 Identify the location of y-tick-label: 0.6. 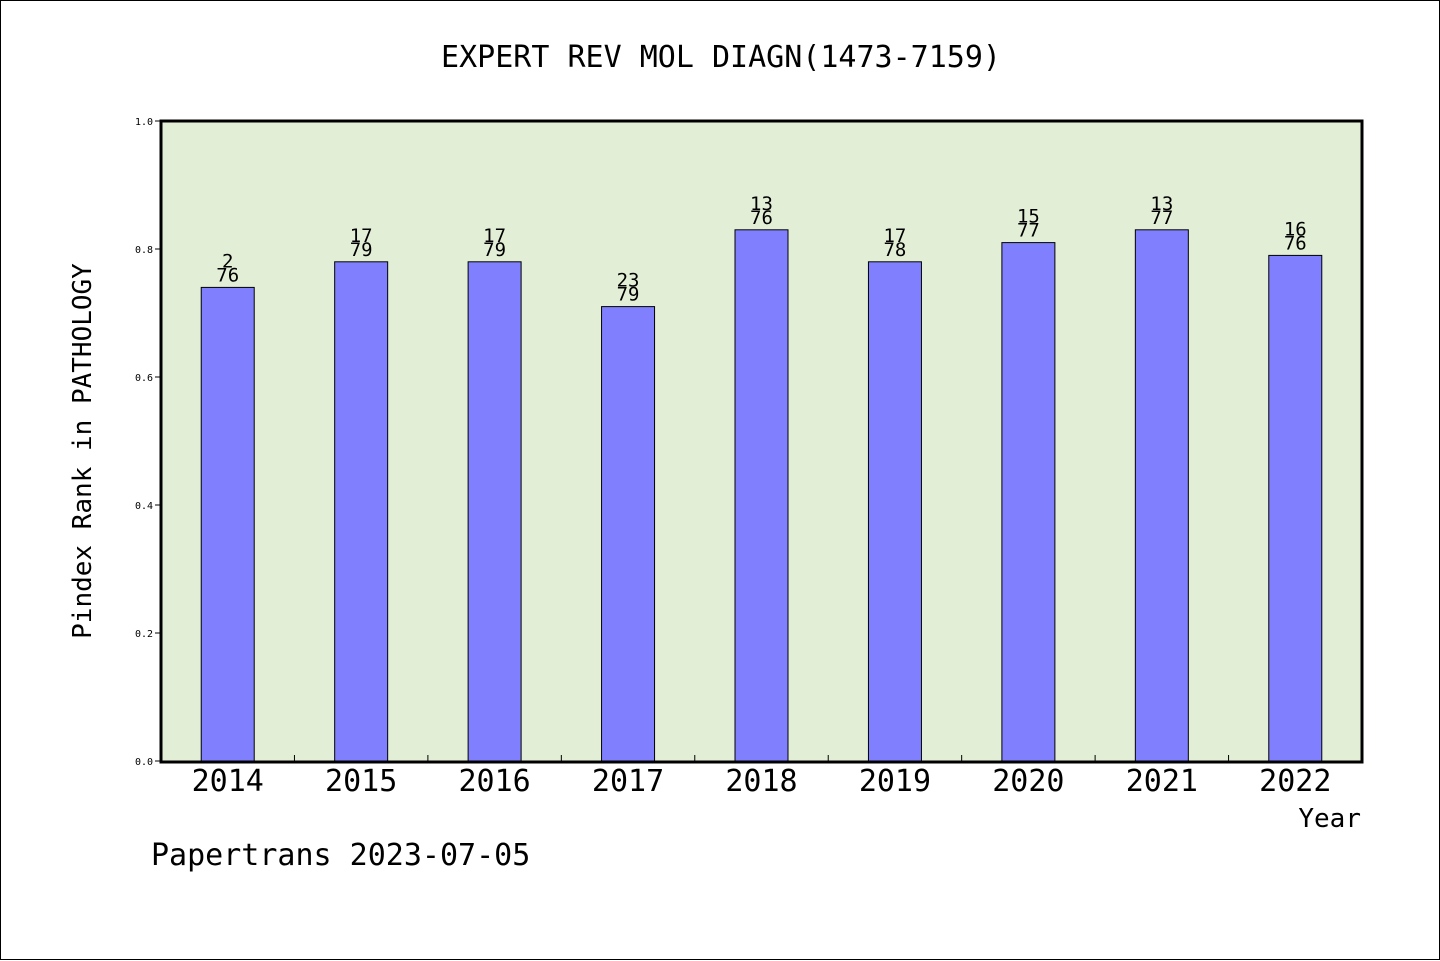
(144, 378).